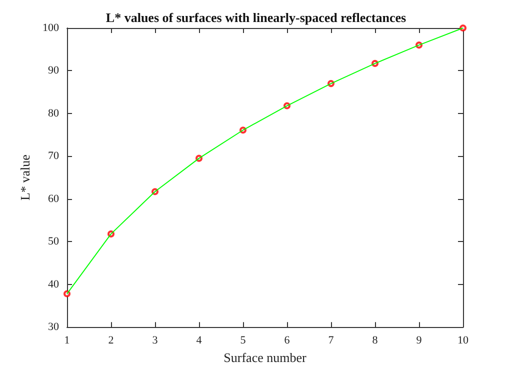 This screenshot has height=369, width=512. Describe the element at coordinates (265, 357) in the screenshot. I see `x-axis-title: Surface number` at that location.